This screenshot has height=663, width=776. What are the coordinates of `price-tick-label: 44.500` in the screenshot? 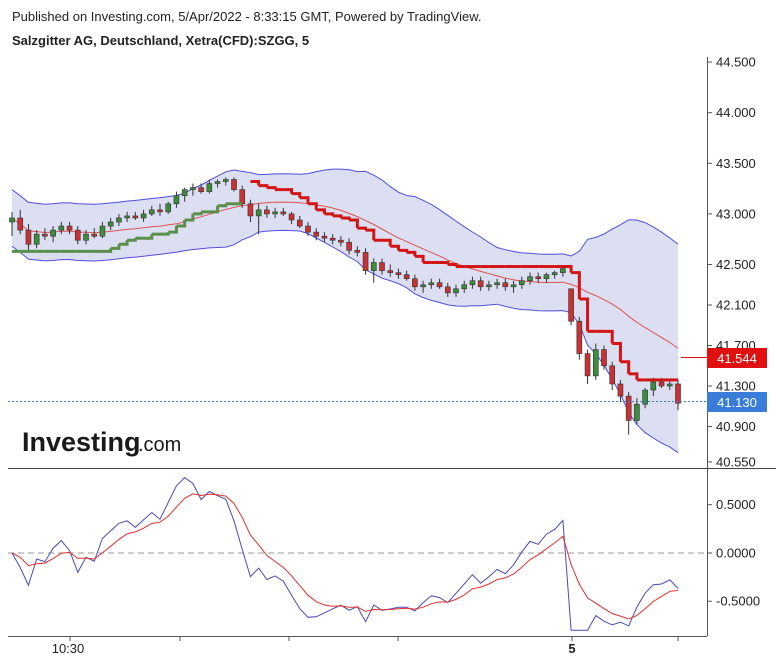 It's located at (736, 62).